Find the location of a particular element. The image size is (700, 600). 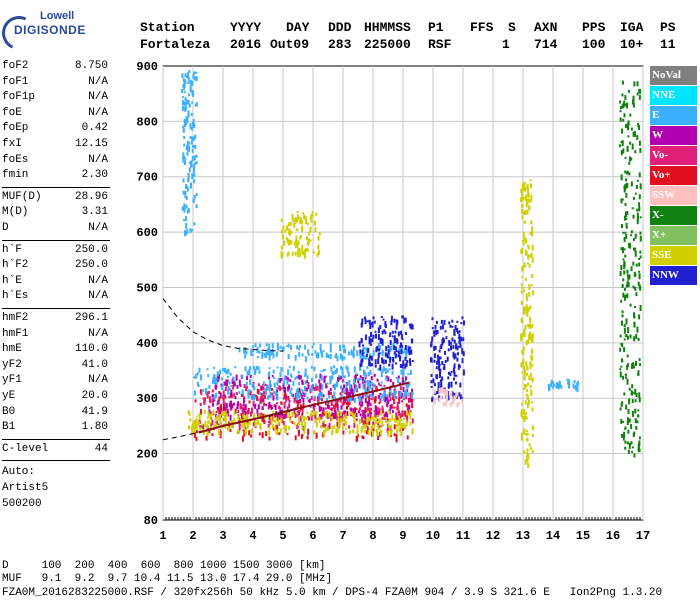

x-tick-label: 3 is located at coordinates (222, 536).